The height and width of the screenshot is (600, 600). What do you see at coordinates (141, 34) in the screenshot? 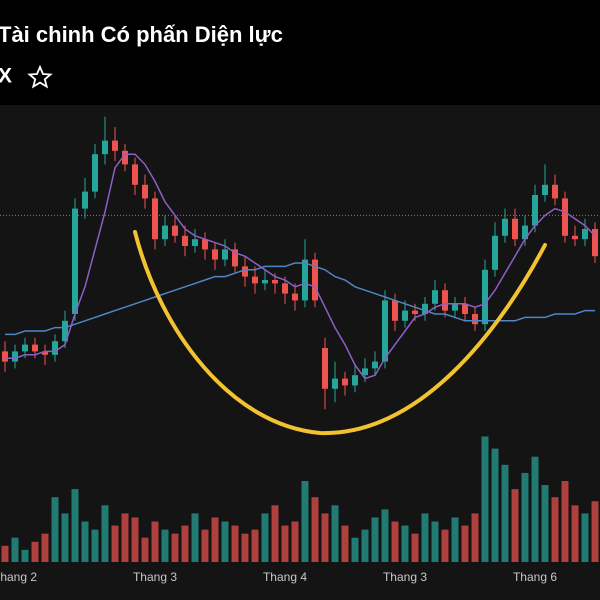
I see `chart-title: Tài chinh Có phấn Diện lực` at bounding box center [141, 34].